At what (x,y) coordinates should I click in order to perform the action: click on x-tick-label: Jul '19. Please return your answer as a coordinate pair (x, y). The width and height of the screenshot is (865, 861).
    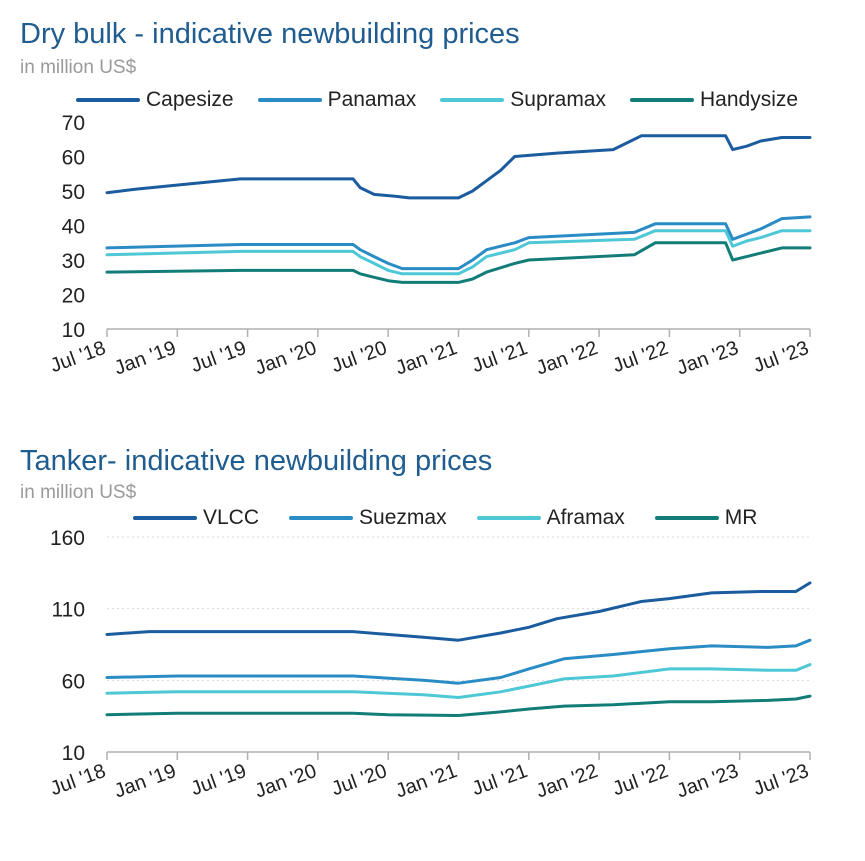
    Looking at the image, I should click on (218, 780).